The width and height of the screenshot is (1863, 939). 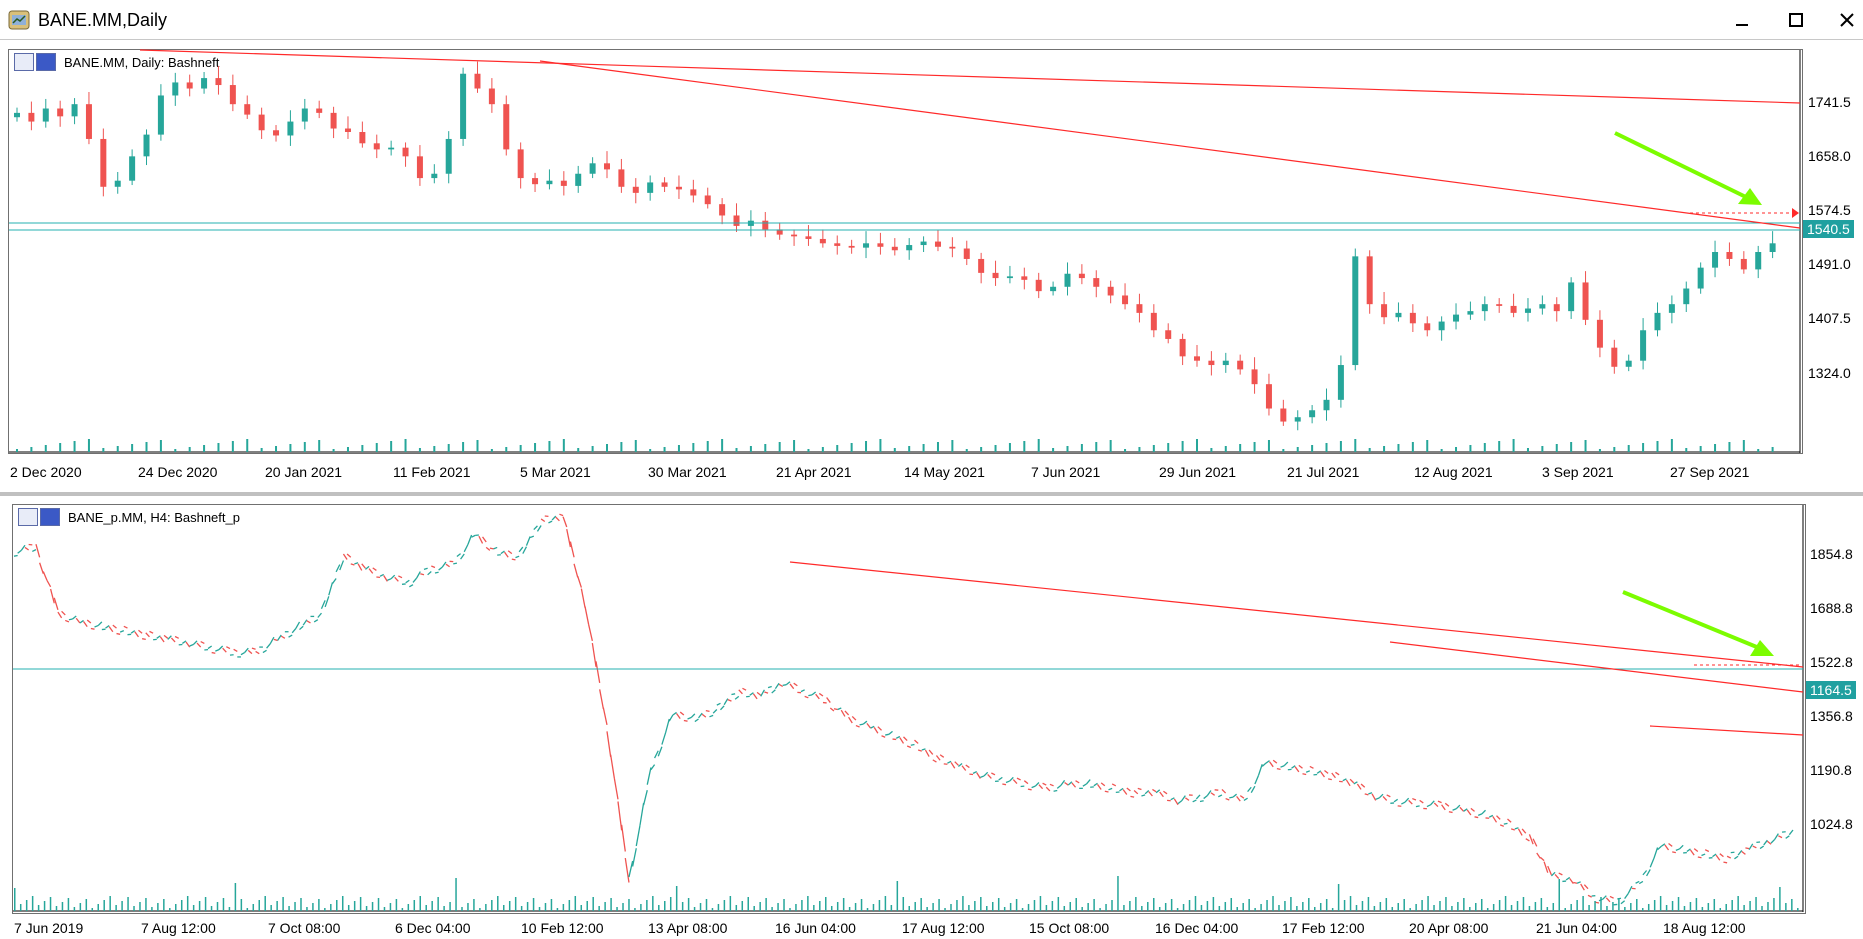 What do you see at coordinates (1742, 20) in the screenshot?
I see `minimize-button` at bounding box center [1742, 20].